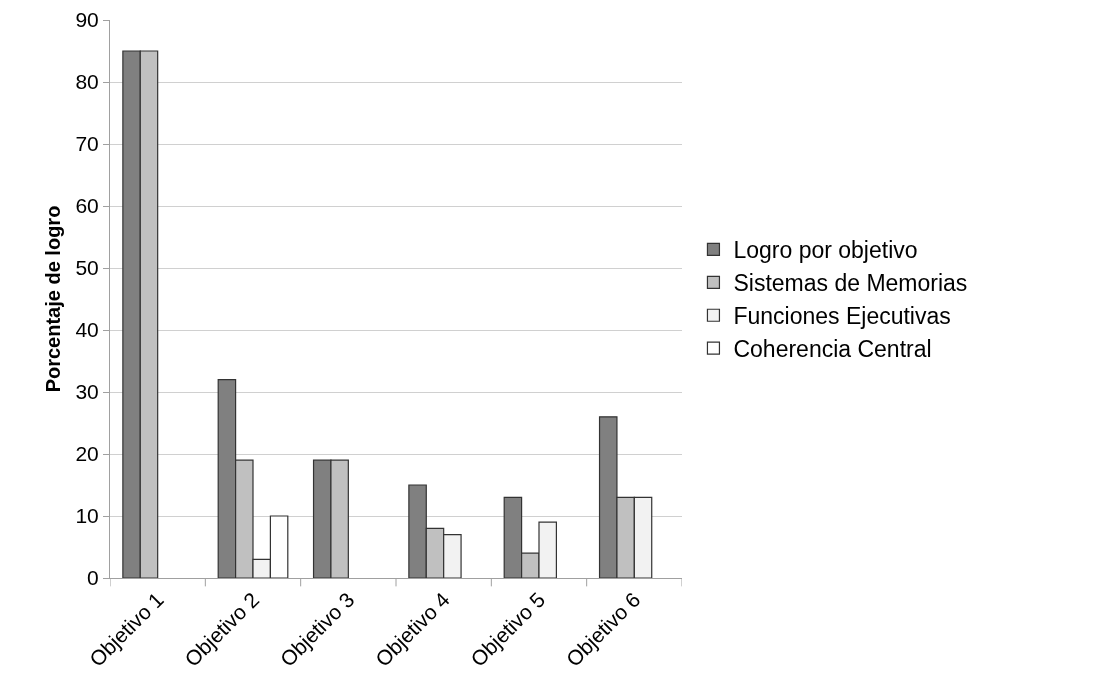  Describe the element at coordinates (87, 82) in the screenshot. I see `y-tick-label: 80` at that location.